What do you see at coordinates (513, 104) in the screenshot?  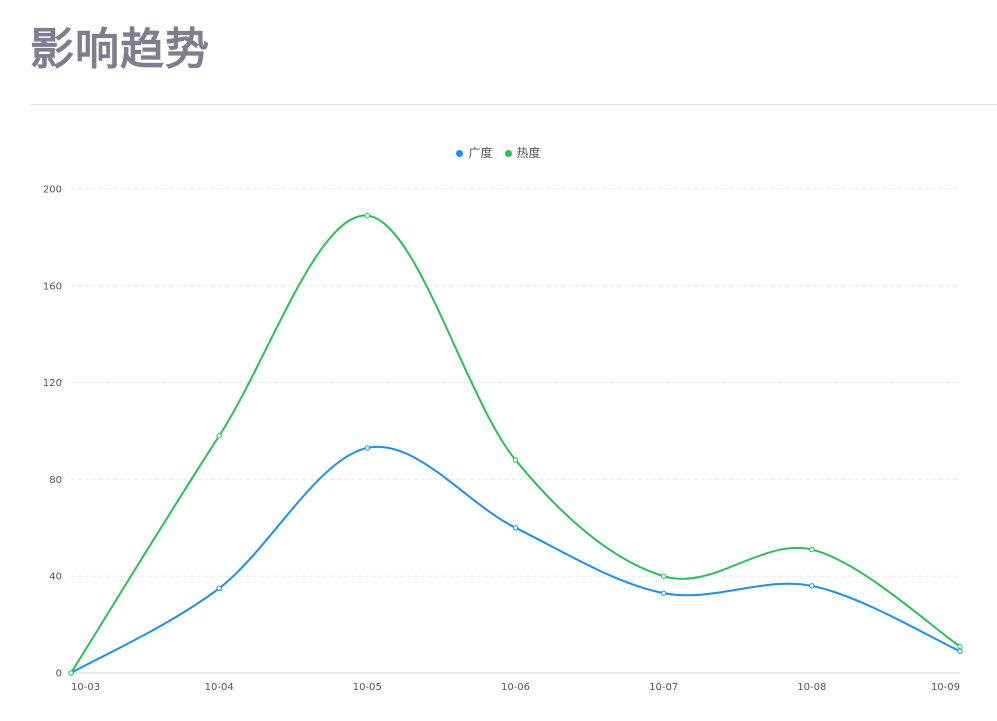 I see `title-divider` at bounding box center [513, 104].